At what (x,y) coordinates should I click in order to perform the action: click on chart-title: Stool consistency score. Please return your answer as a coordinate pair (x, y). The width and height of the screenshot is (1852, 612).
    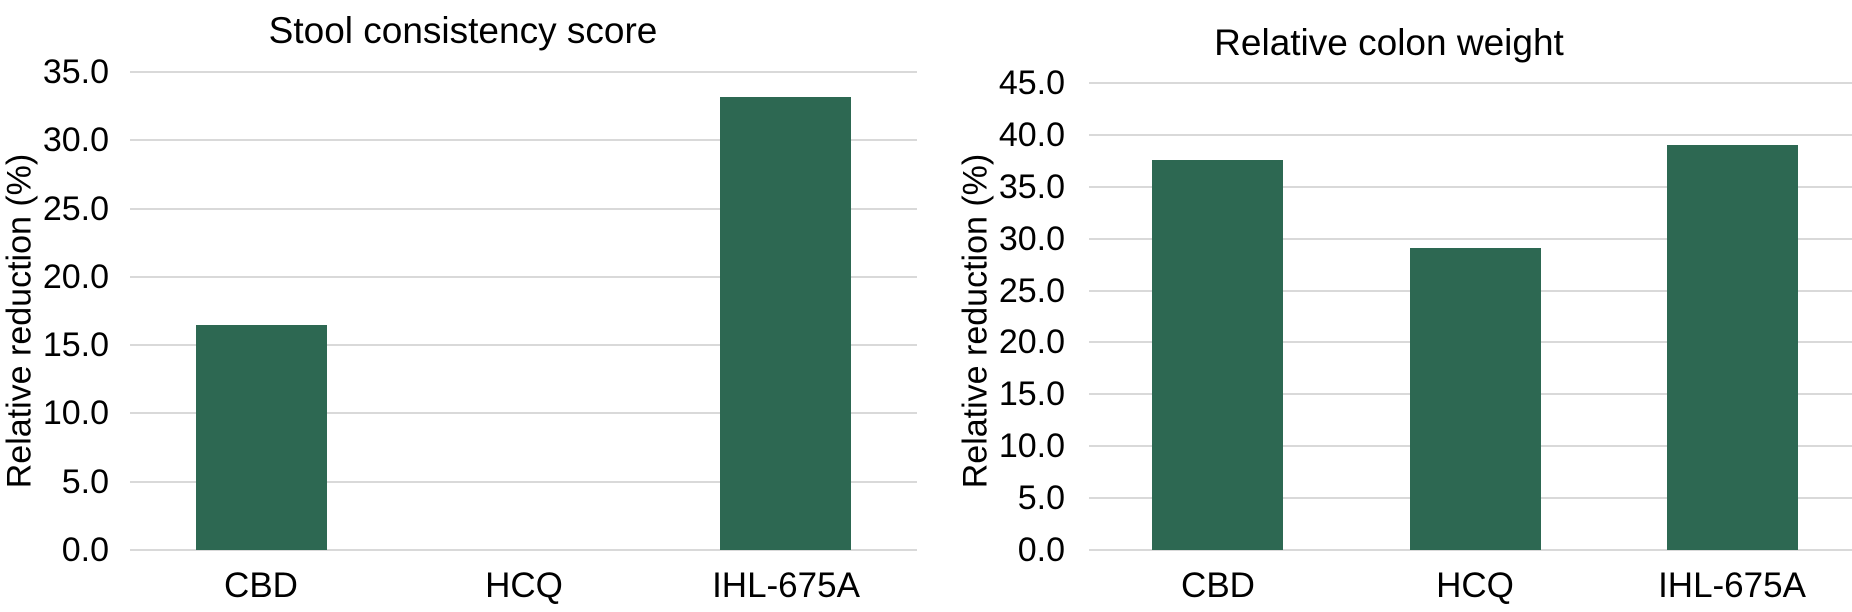
    Looking at the image, I should click on (463, 30).